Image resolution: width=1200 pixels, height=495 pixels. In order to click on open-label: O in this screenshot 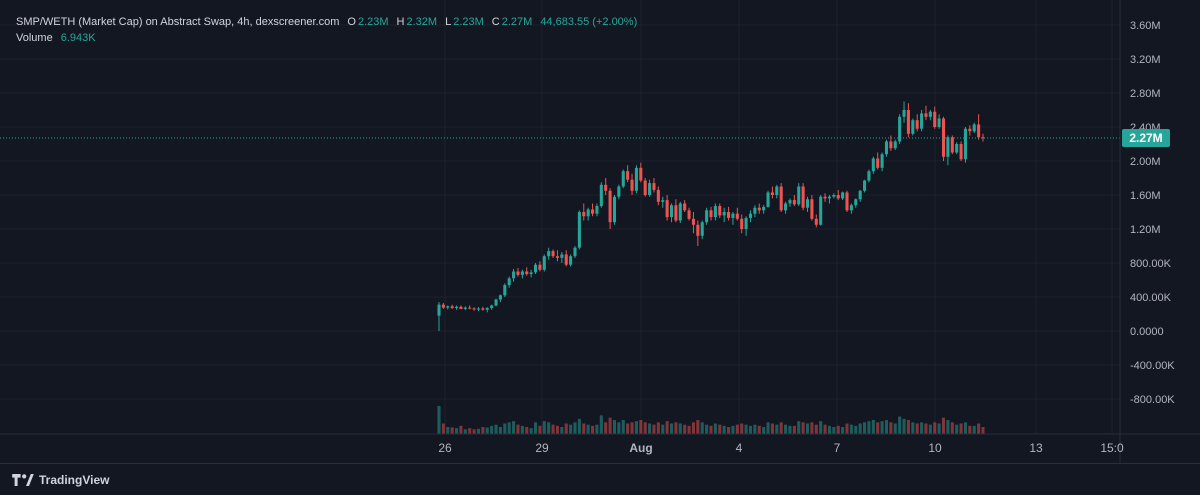, I will do `click(351, 22)`.